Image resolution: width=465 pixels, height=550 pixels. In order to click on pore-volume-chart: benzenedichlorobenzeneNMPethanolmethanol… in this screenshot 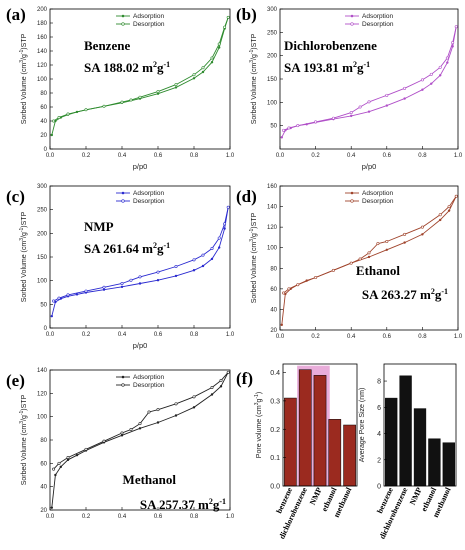, I will do `click(306, 451)`.